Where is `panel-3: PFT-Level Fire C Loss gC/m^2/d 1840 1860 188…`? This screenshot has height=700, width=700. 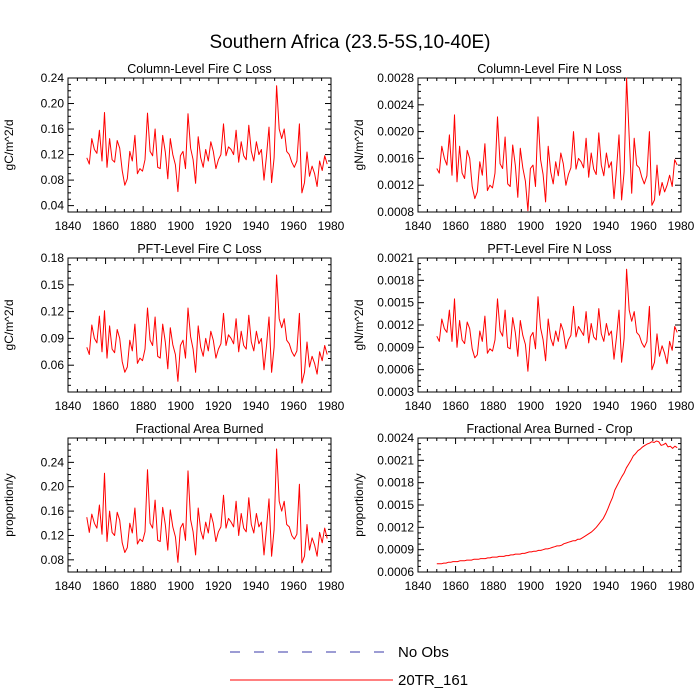 panel-3: PFT-Level Fire C Loss gC/m^2/d 1840 1860 188… is located at coordinates (173, 327).